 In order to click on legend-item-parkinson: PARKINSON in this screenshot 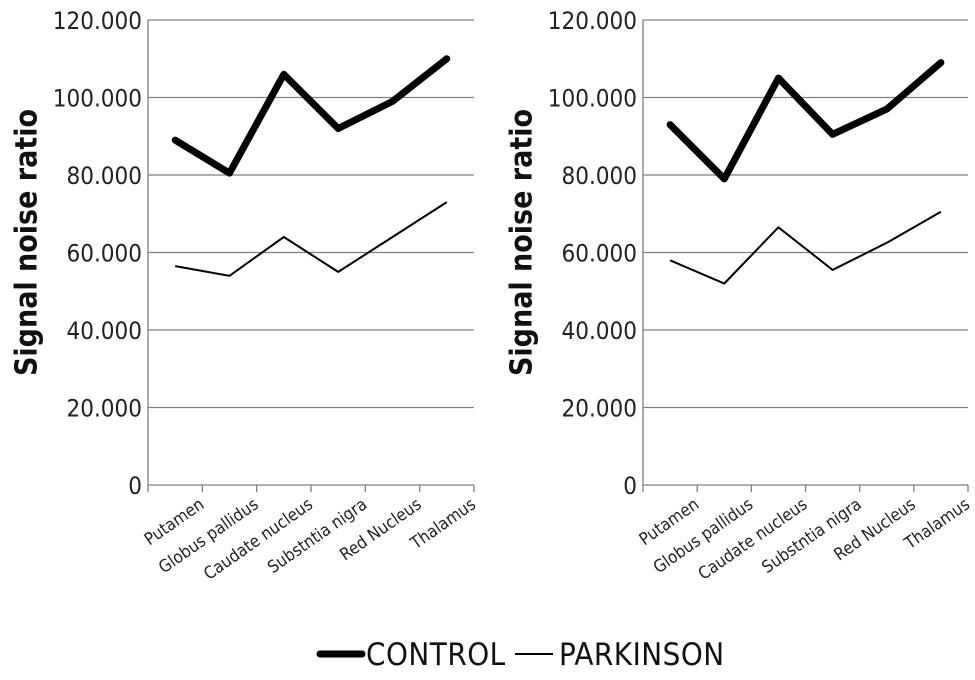, I will do `click(620, 655)`.